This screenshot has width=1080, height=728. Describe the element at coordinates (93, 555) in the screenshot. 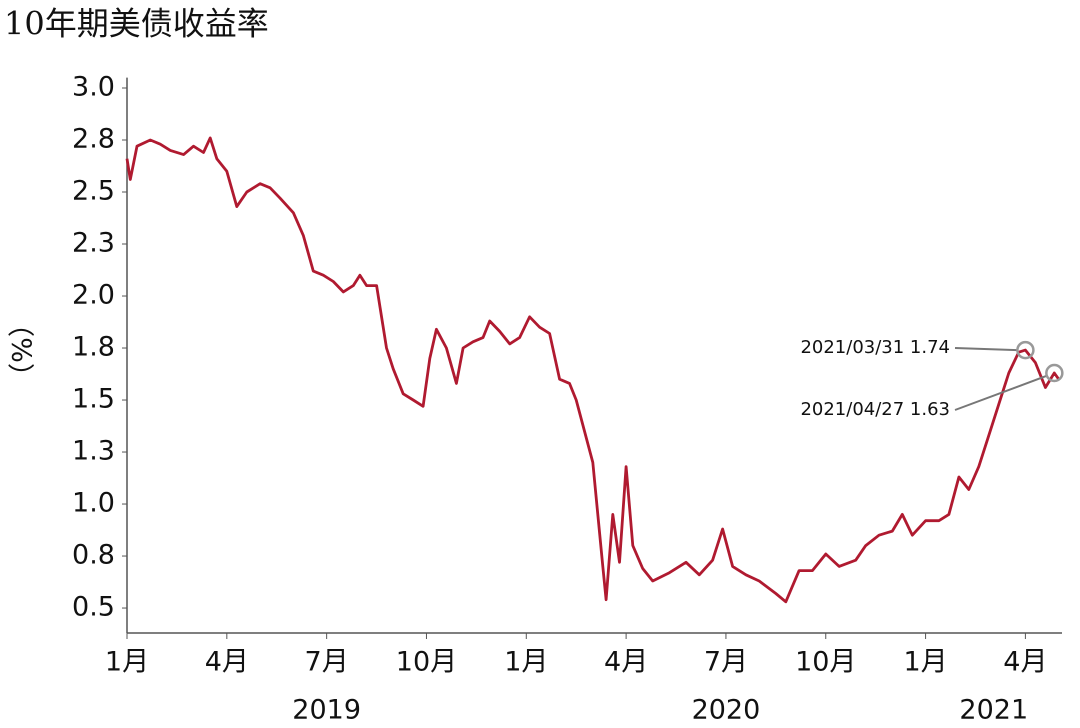

I see `y-tick-label: 0.8` at that location.